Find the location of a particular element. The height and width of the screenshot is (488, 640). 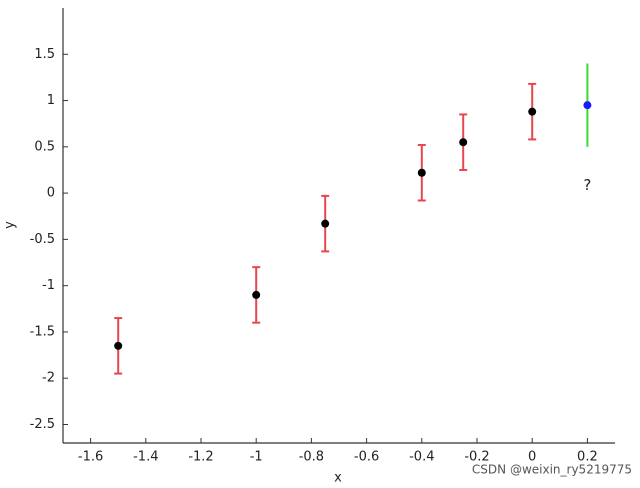

x-tick-label: -0.2 is located at coordinates (476, 457).